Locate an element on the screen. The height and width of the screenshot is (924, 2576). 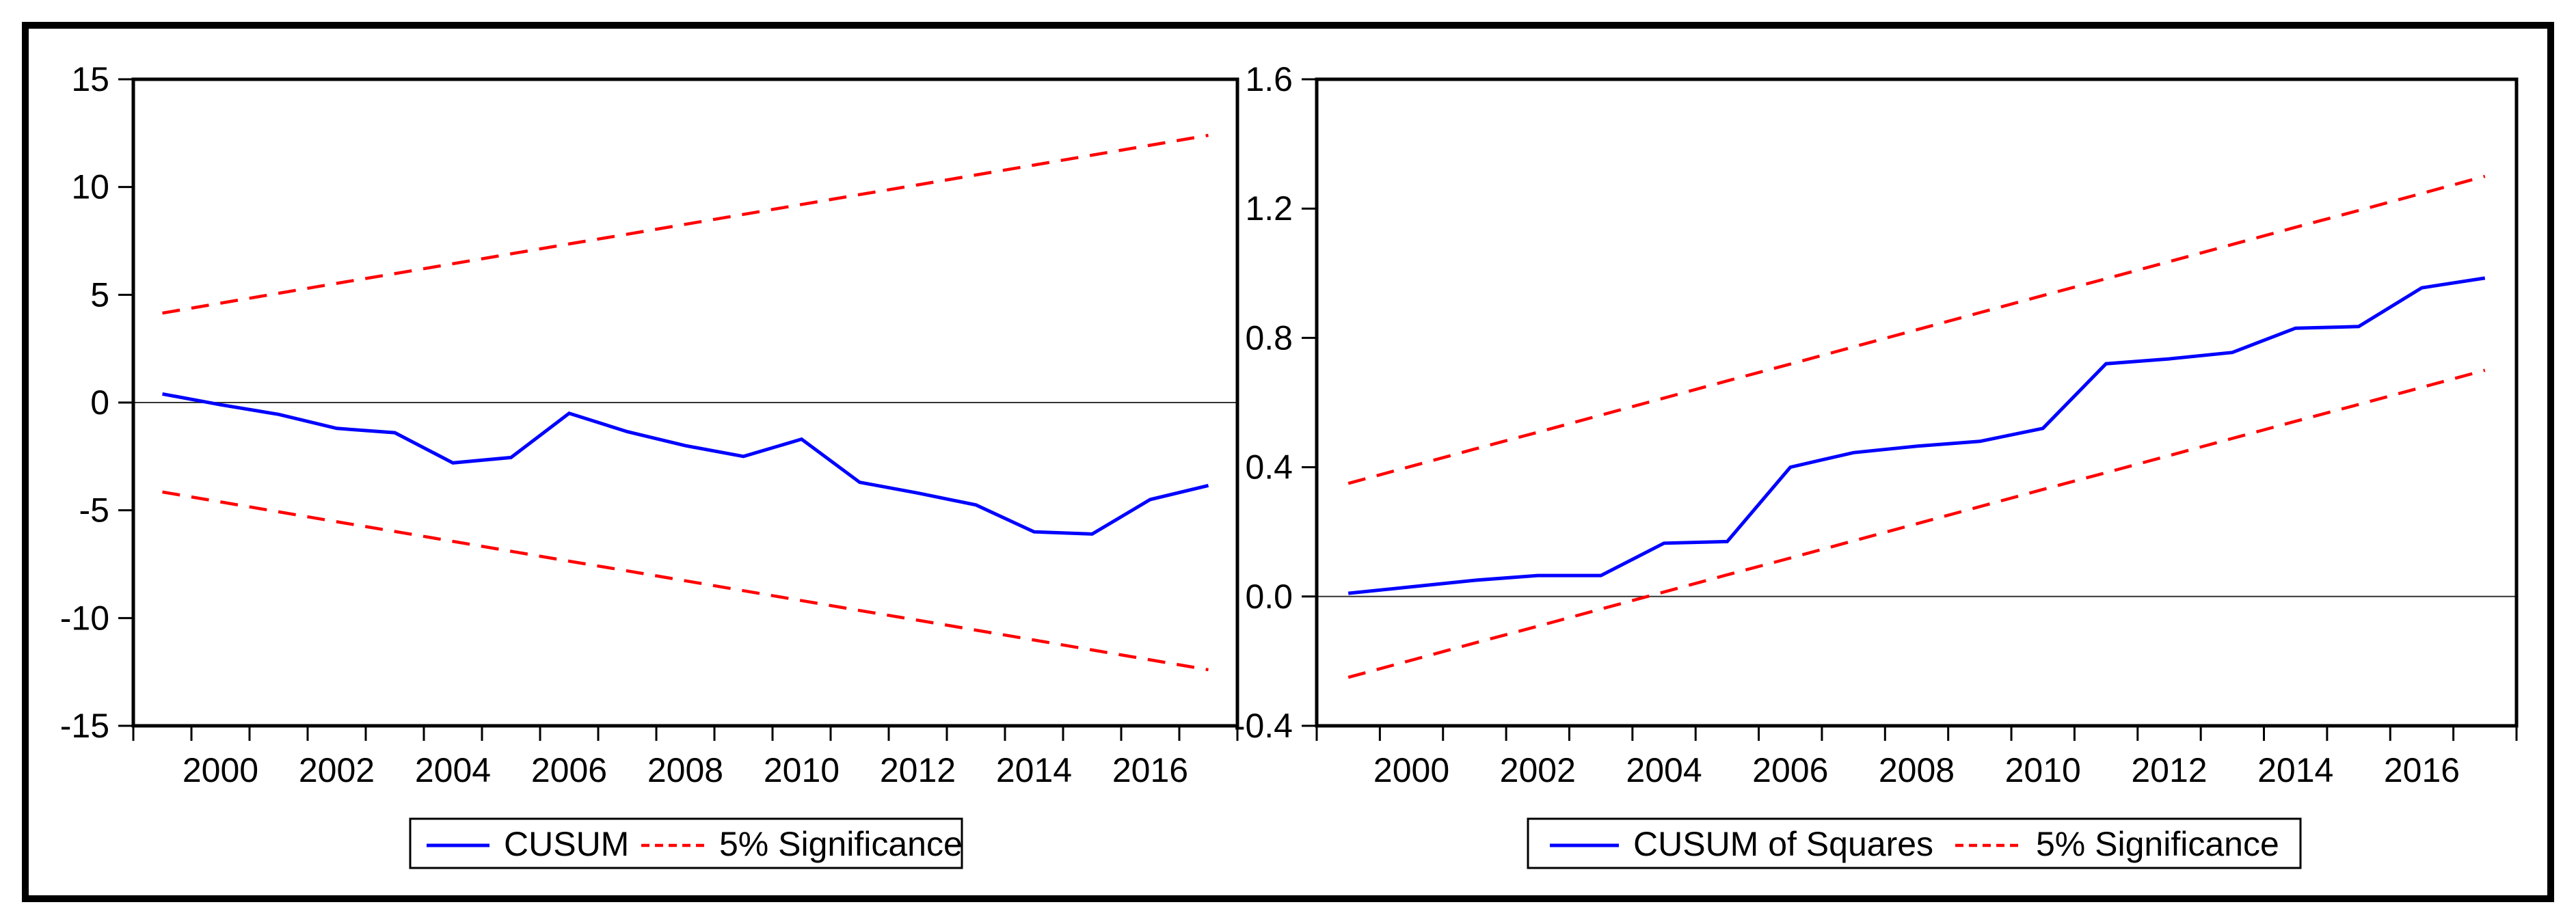
legend-label: CUSUM of Squares is located at coordinates (1783, 844).